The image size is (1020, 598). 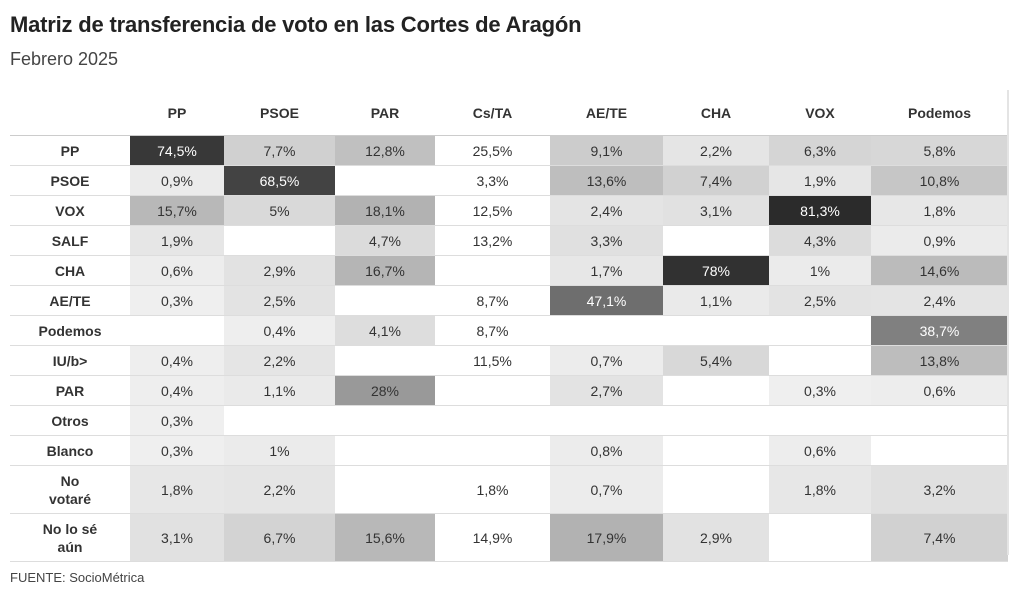 What do you see at coordinates (492, 537) in the screenshot?
I see `matrix-cell: 14,9%` at bounding box center [492, 537].